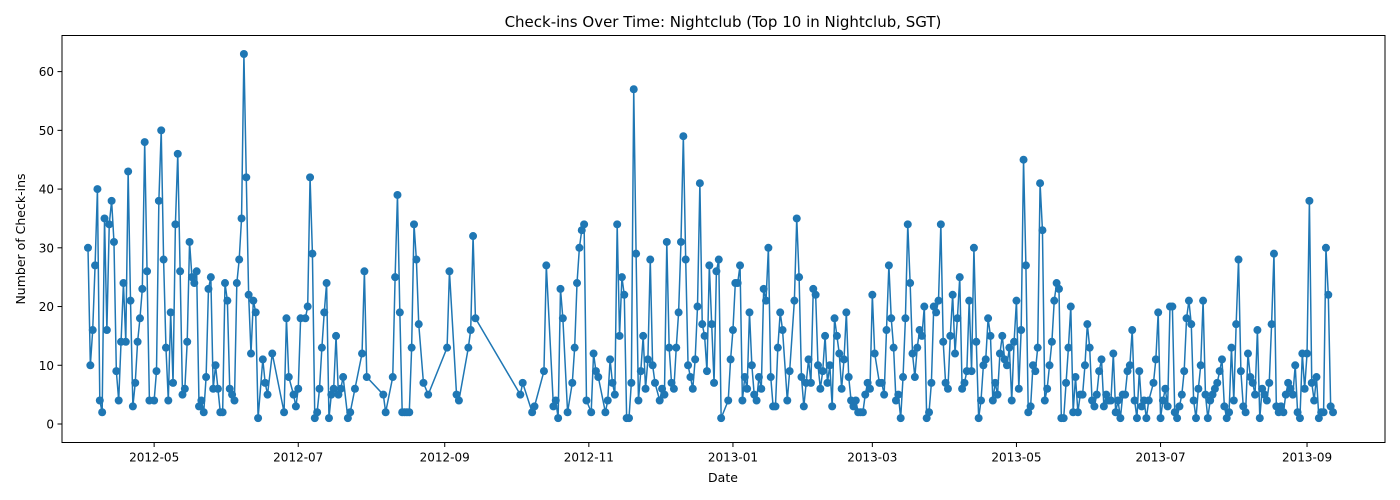 The height and width of the screenshot is (500, 1400). What do you see at coordinates (46, 366) in the screenshot?
I see `y-tick-label: 10` at bounding box center [46, 366].